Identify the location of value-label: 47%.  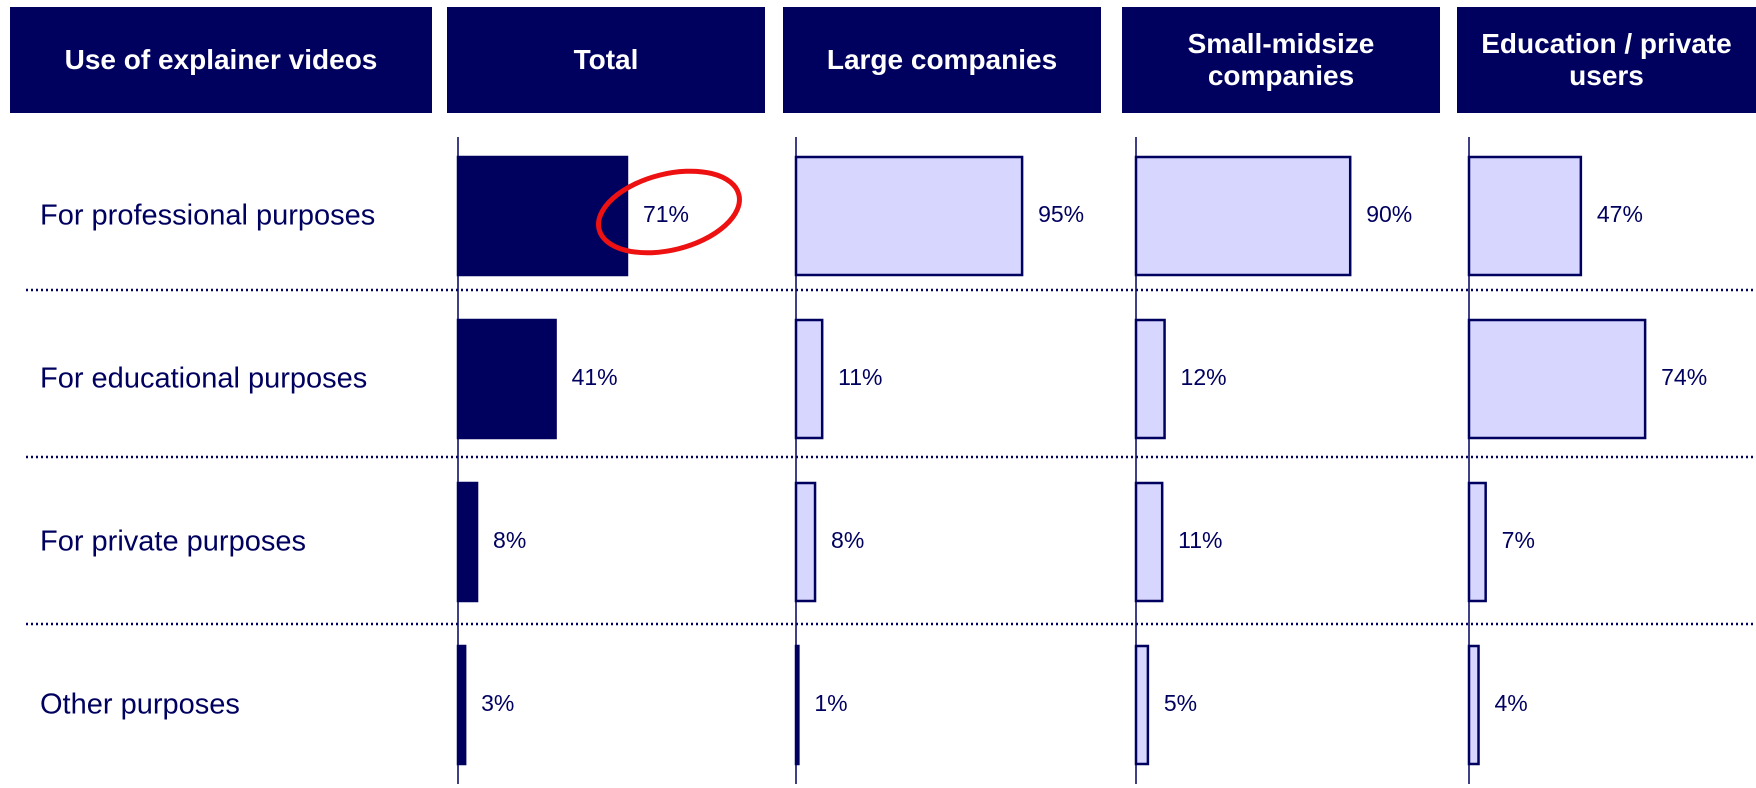
(1620, 214).